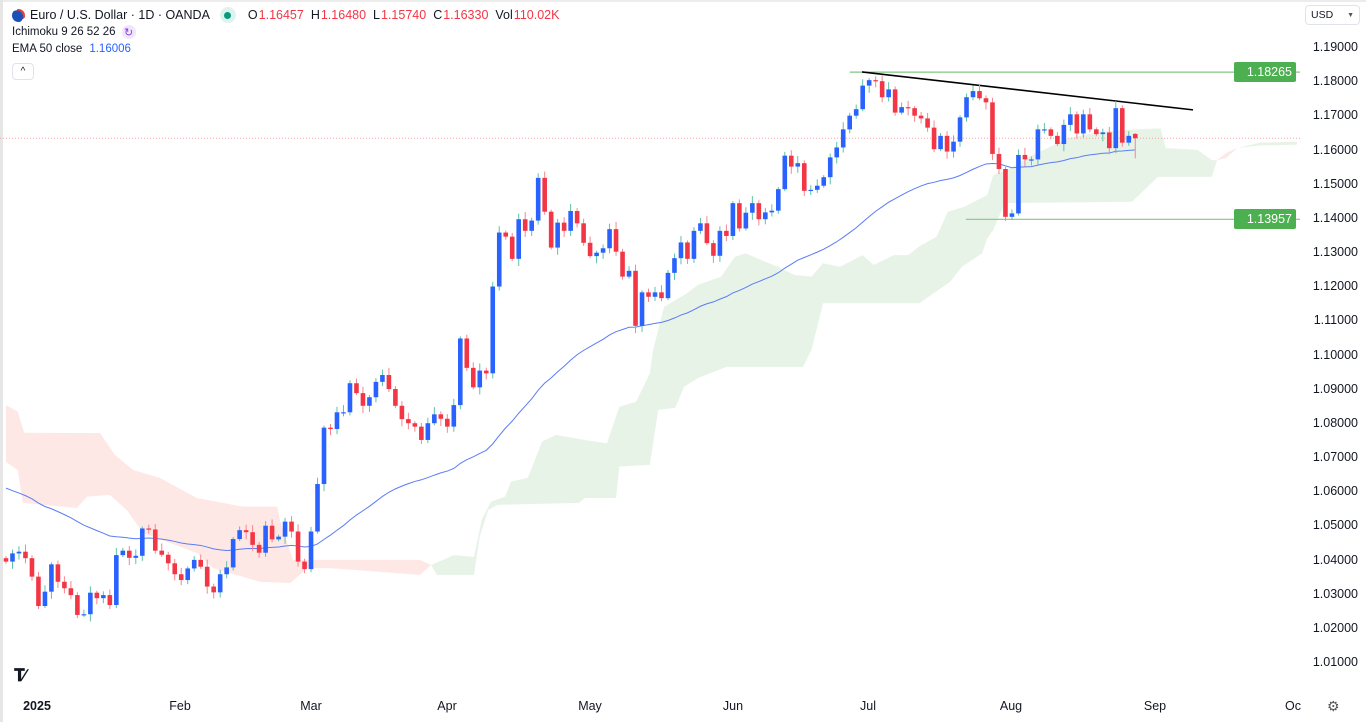 The image size is (1366, 722). I want to click on price-tick-label: 1.15000, so click(1335, 183).